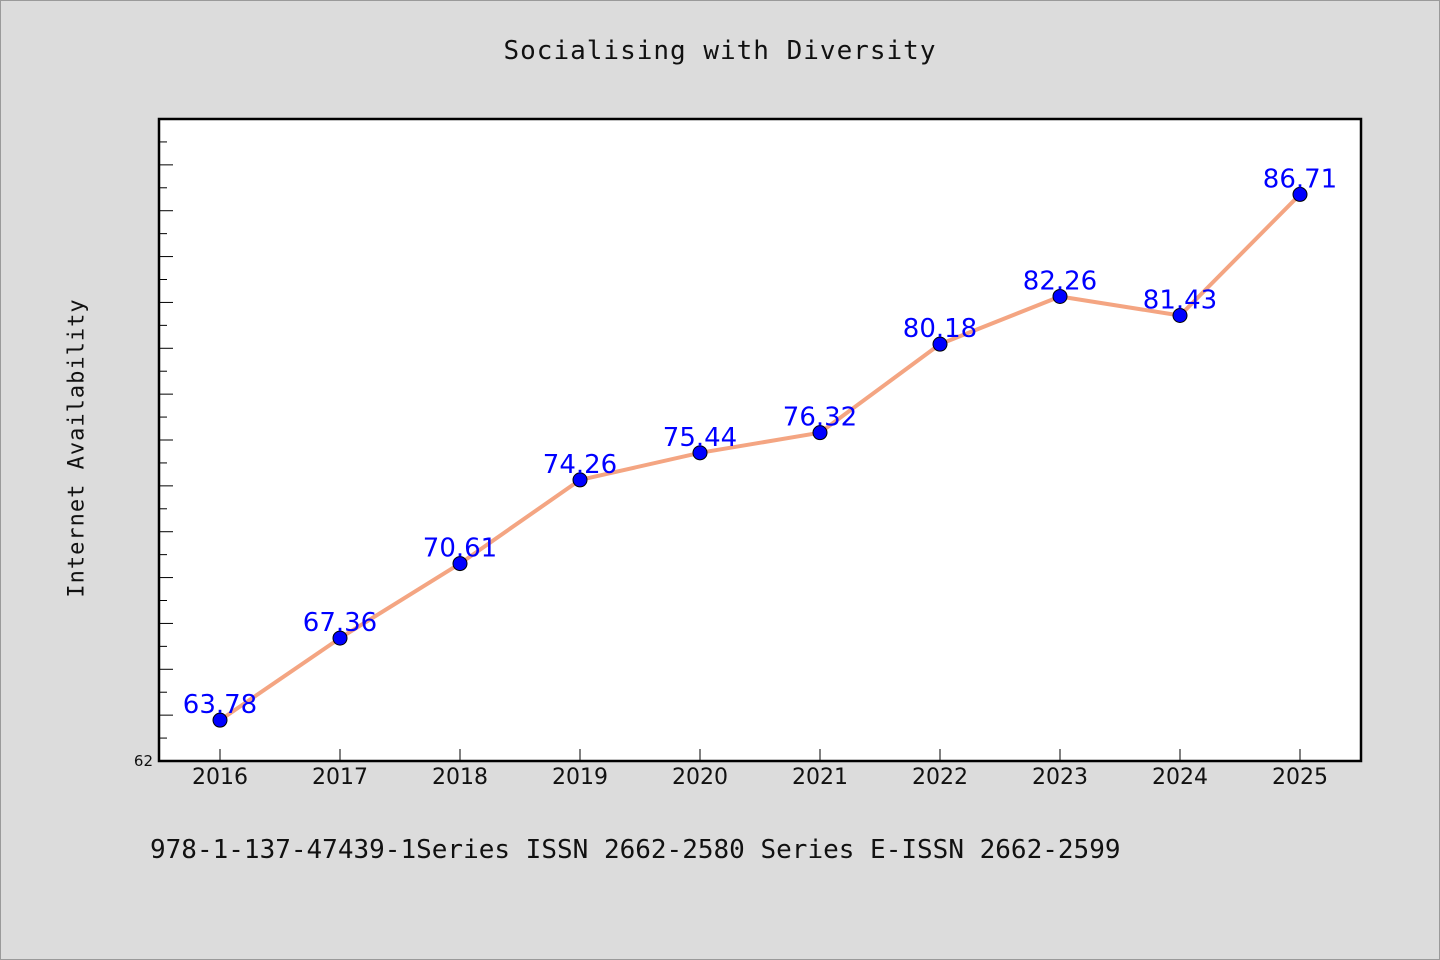 The height and width of the screenshot is (960, 1440). Describe the element at coordinates (940, 329) in the screenshot. I see `data-label: 80.18` at that location.